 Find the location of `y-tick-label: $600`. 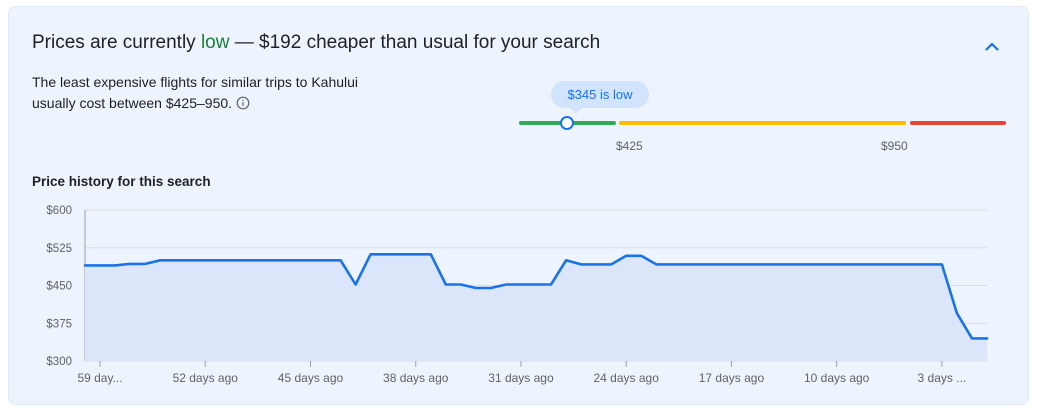

y-tick-label: $600 is located at coordinates (59, 211).